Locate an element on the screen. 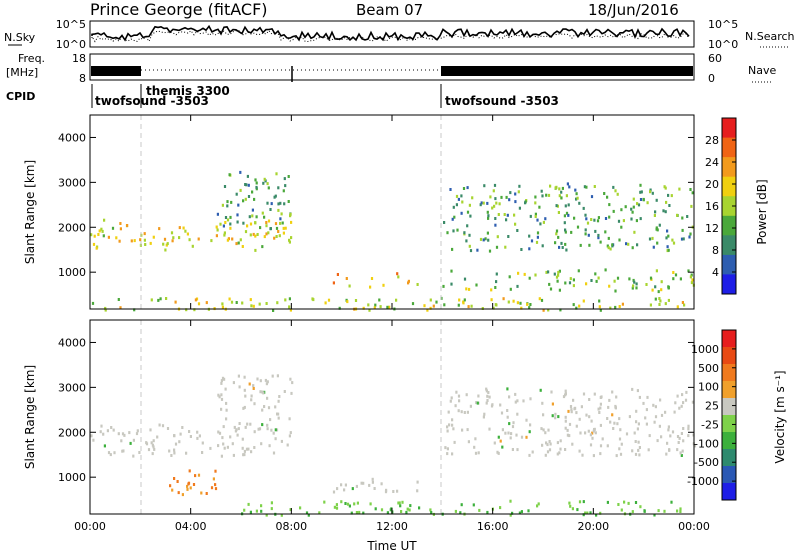 This screenshot has height=554, width=800. colorbar-tick-label: 500 is located at coordinates (708, 368).